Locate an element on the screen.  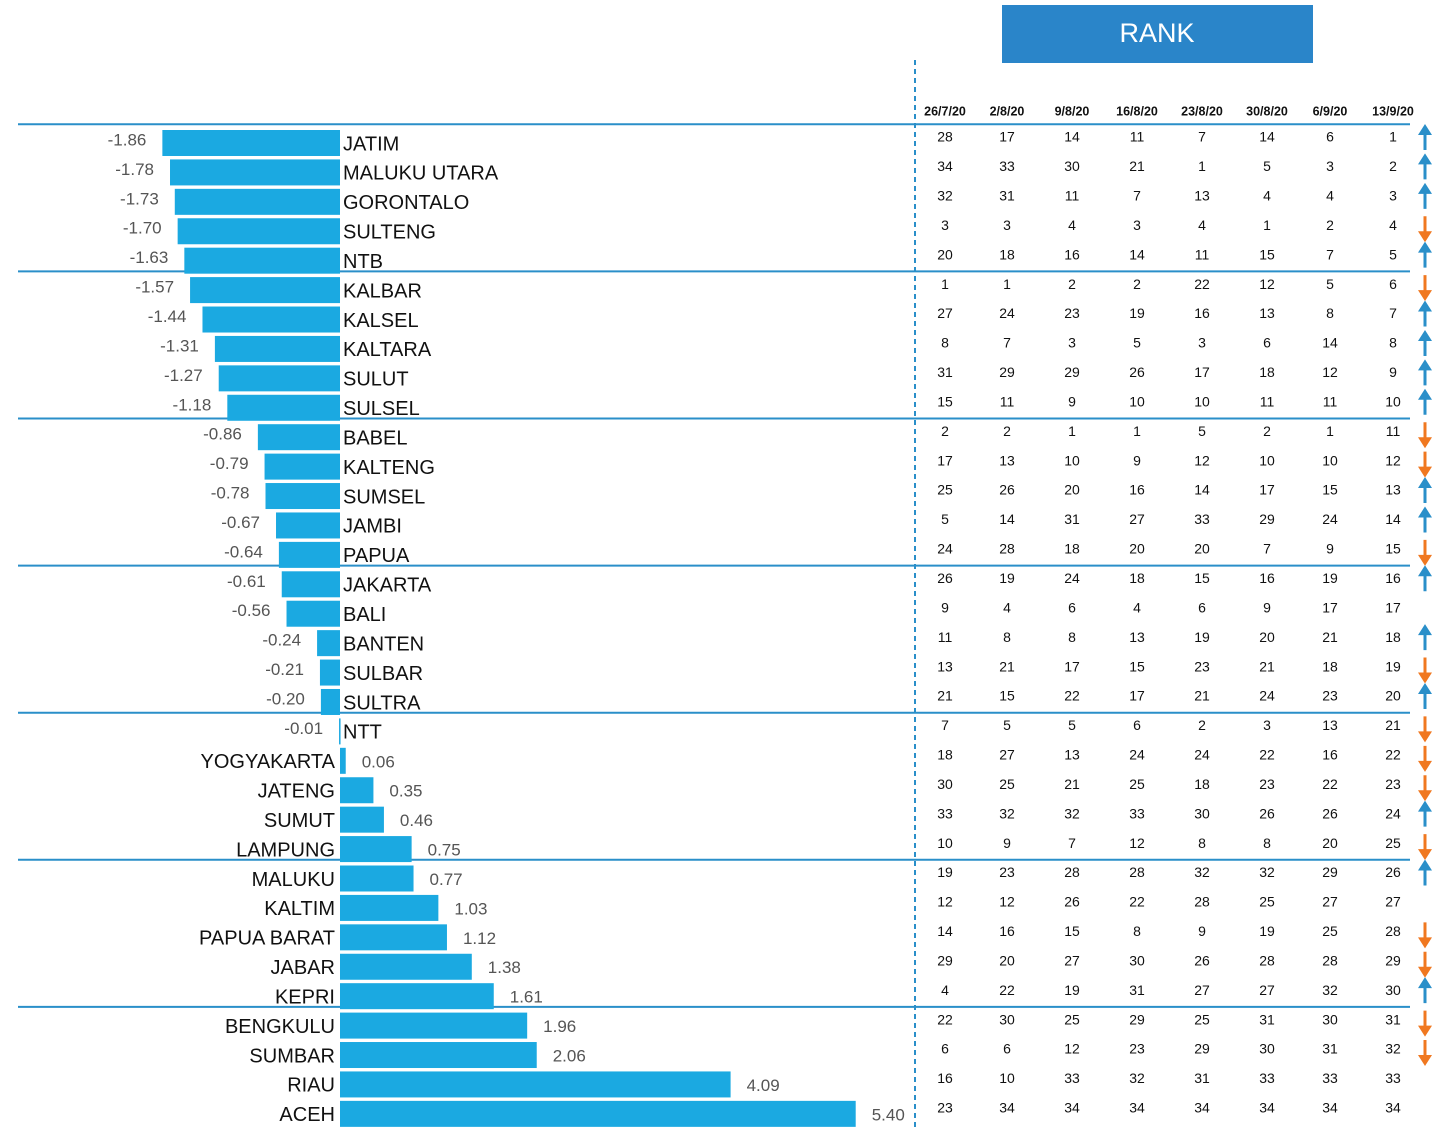
value-label: -1.57 is located at coordinates (154, 287).